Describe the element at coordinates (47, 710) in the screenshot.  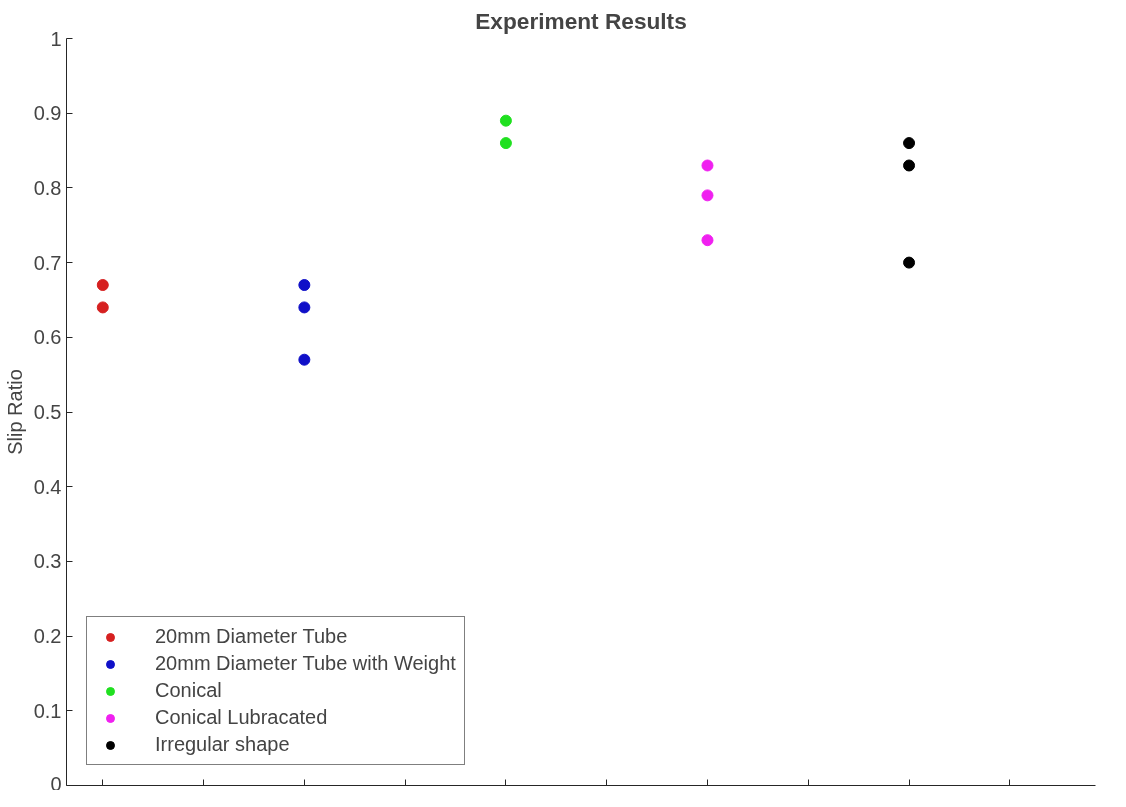
I see `y-tick-label: 0.1` at that location.